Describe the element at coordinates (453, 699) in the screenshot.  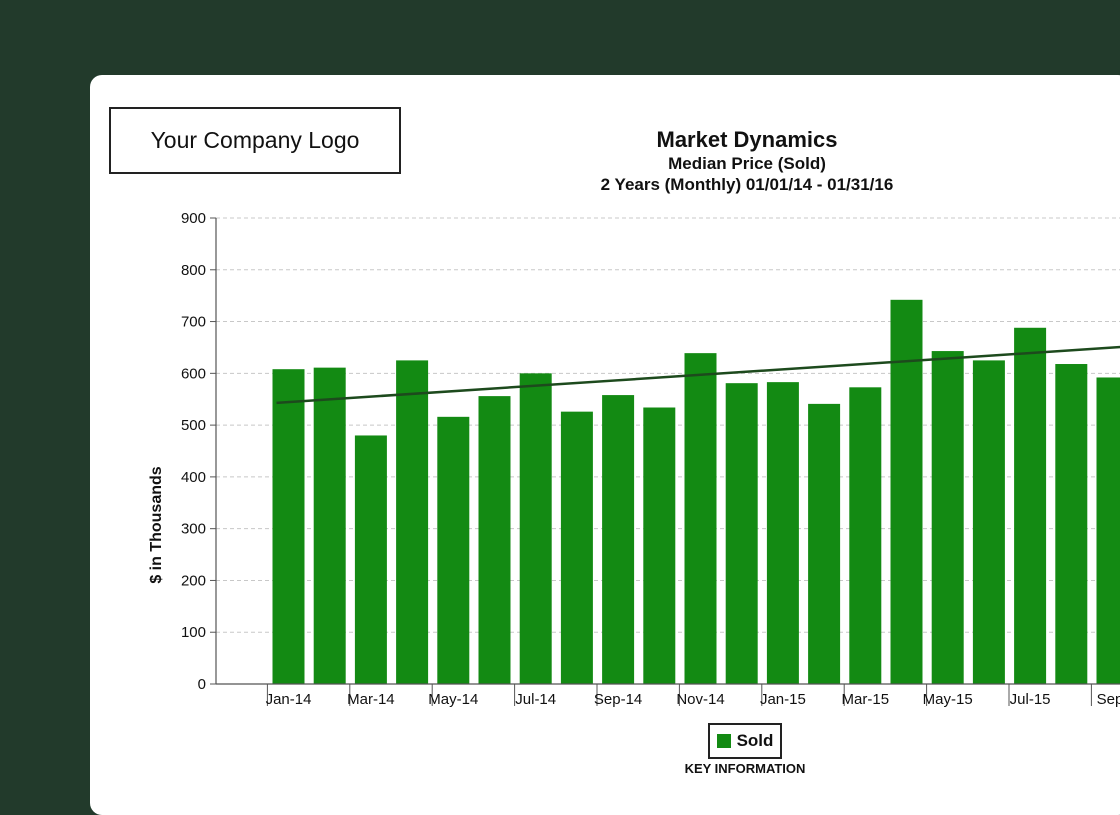
I see `x-tick-label: May-14` at that location.